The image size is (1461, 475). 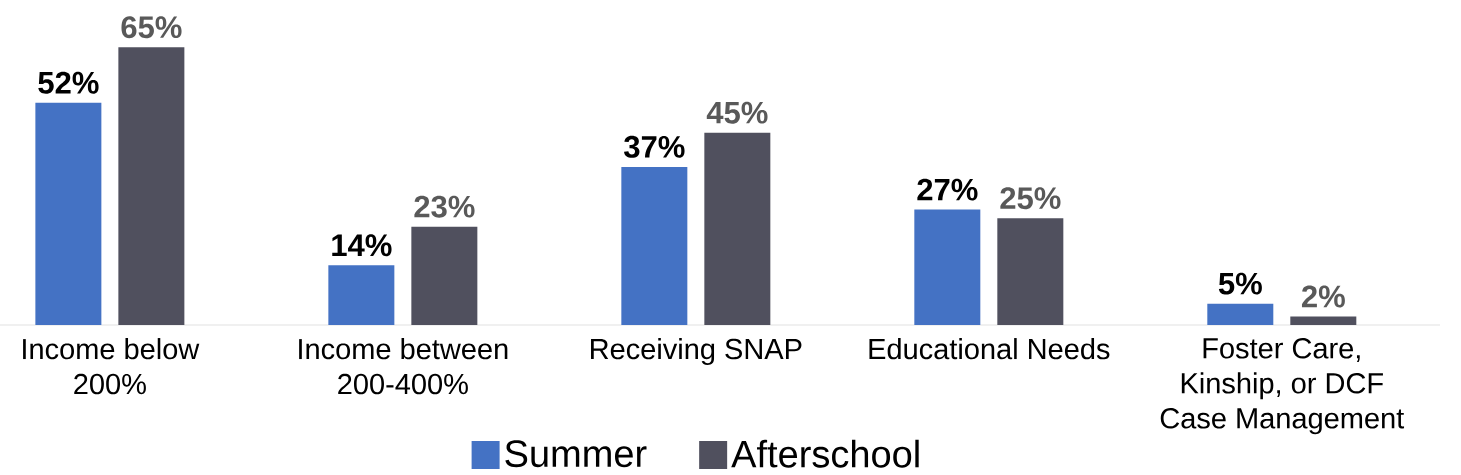 I want to click on legend-label: Afterschool, so click(x=825, y=453).